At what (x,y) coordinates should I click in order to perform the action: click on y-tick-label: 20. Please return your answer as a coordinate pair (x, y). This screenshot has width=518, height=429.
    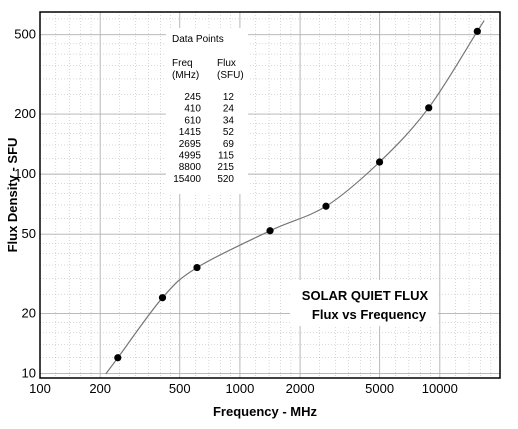
    Looking at the image, I should click on (29, 313).